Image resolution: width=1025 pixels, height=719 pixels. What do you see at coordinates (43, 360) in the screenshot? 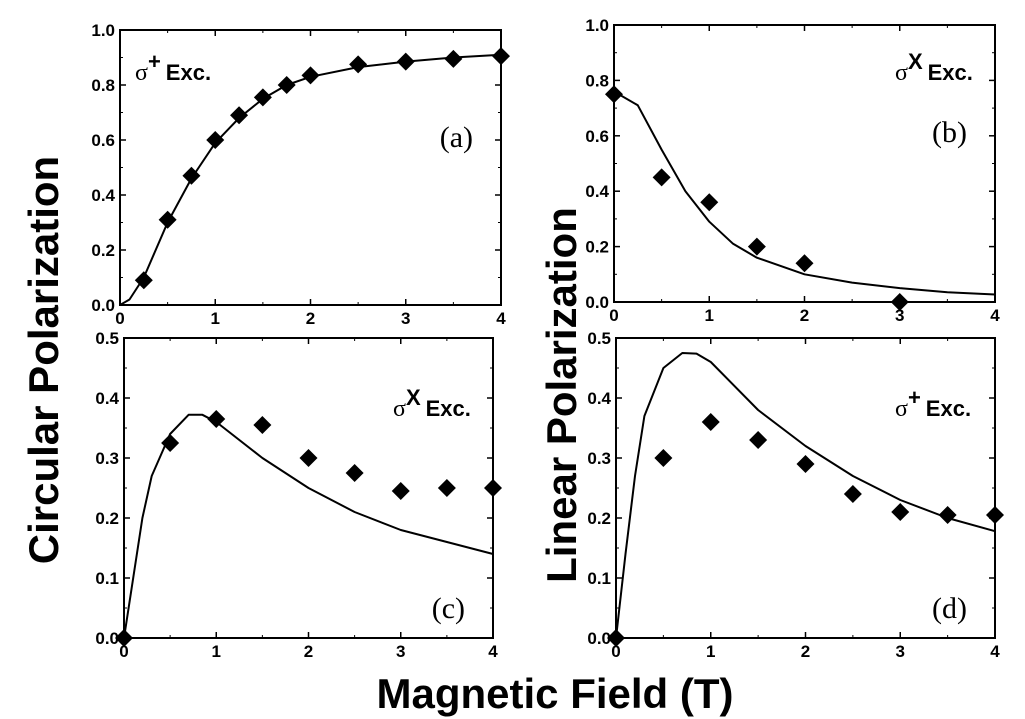
I see `y-axis-label-circular: Circular Polarization` at bounding box center [43, 360].